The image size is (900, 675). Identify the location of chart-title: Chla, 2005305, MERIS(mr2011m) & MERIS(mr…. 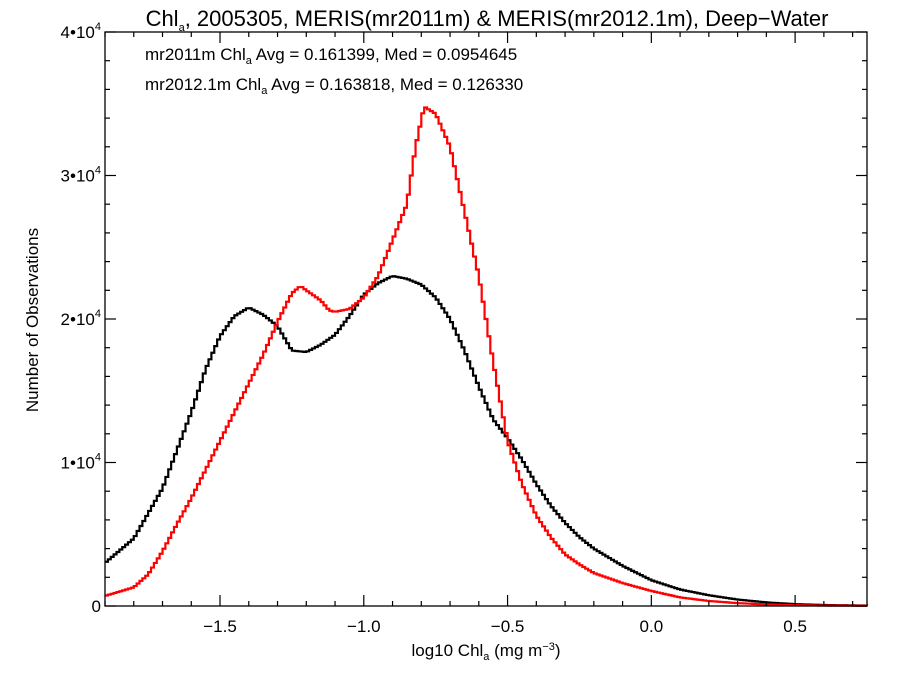
(487, 20).